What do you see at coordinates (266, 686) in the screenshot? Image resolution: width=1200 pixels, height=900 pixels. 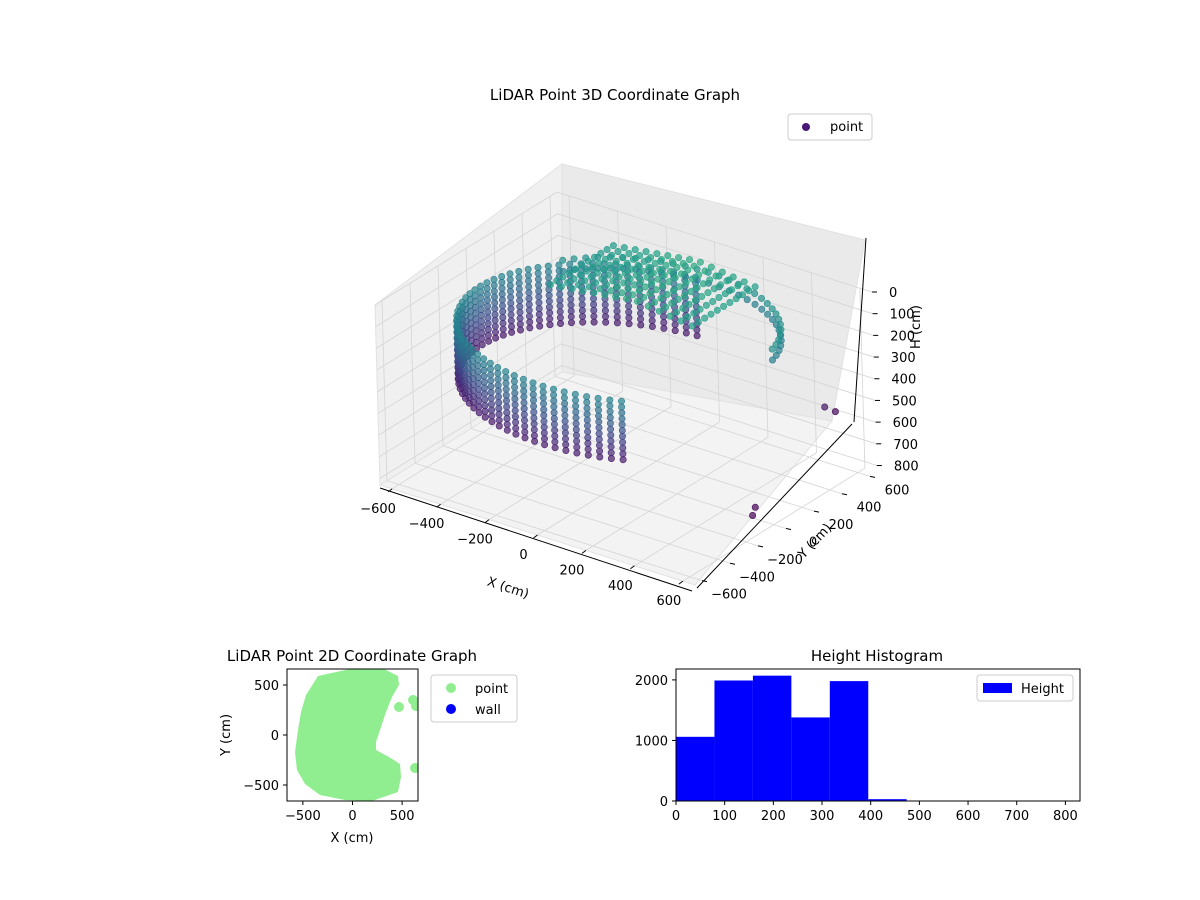 I see `tick-label-2d-y: 500` at bounding box center [266, 686].